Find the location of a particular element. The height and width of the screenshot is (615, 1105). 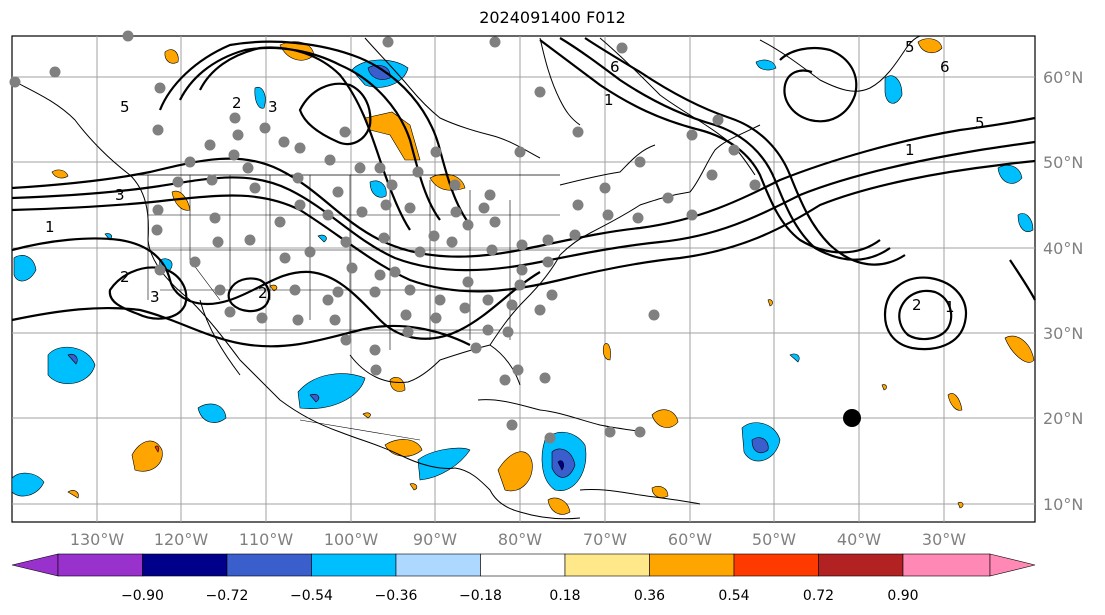

colorbar-tick-label: −0.90 is located at coordinates (142, 596).